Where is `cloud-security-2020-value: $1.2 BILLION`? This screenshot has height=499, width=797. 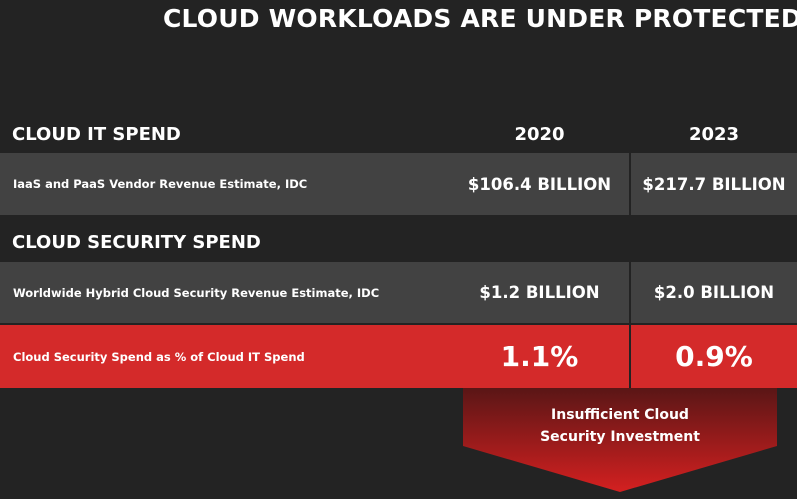 cloud-security-2020-value: $1.2 BILLION is located at coordinates (539, 292).